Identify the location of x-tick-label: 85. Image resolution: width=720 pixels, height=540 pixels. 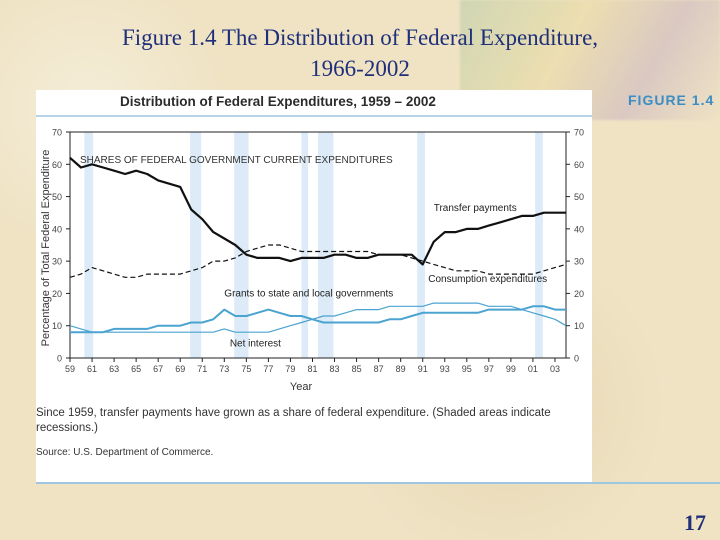
(357, 369).